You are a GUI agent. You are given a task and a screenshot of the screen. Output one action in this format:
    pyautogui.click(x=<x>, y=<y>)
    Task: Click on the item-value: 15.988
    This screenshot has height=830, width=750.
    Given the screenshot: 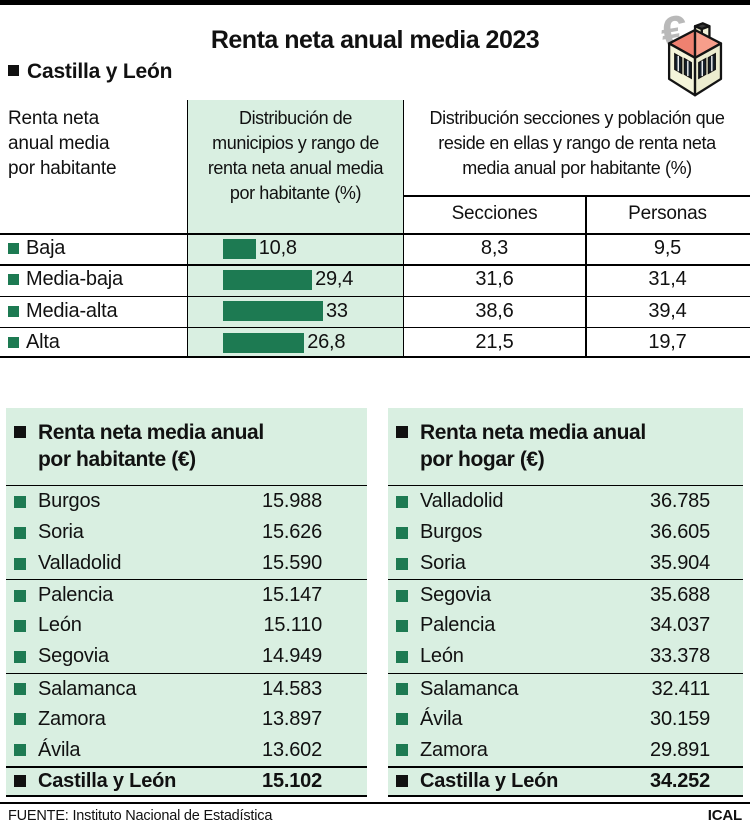 What is the action you would take?
    pyautogui.click(x=292, y=501)
    